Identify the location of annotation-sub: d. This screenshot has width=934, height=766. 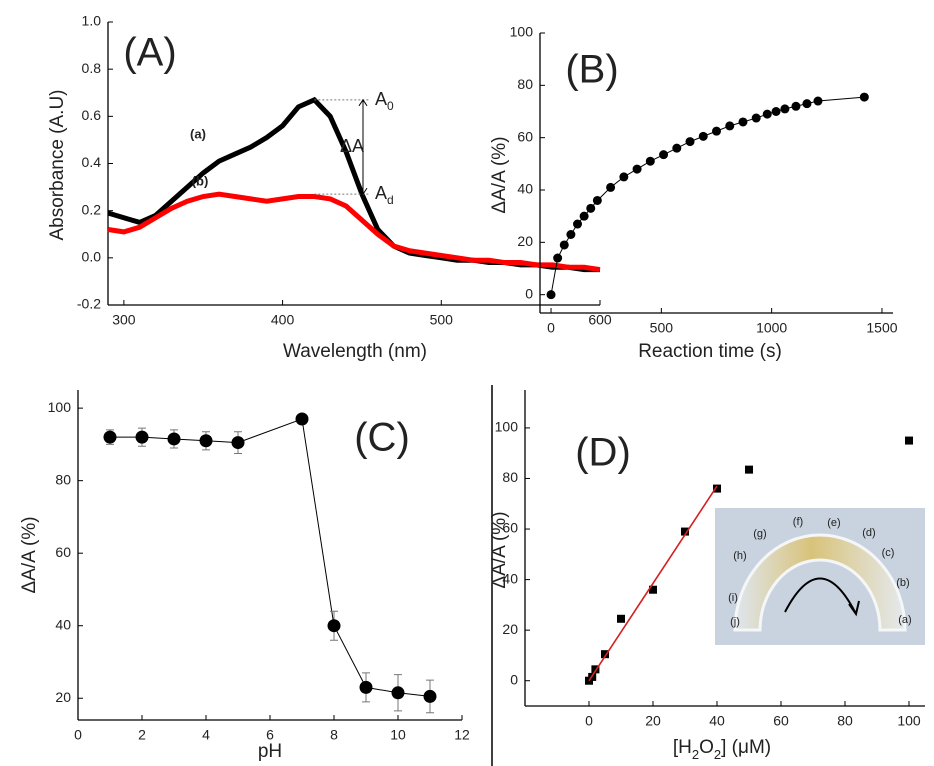
(390, 200).